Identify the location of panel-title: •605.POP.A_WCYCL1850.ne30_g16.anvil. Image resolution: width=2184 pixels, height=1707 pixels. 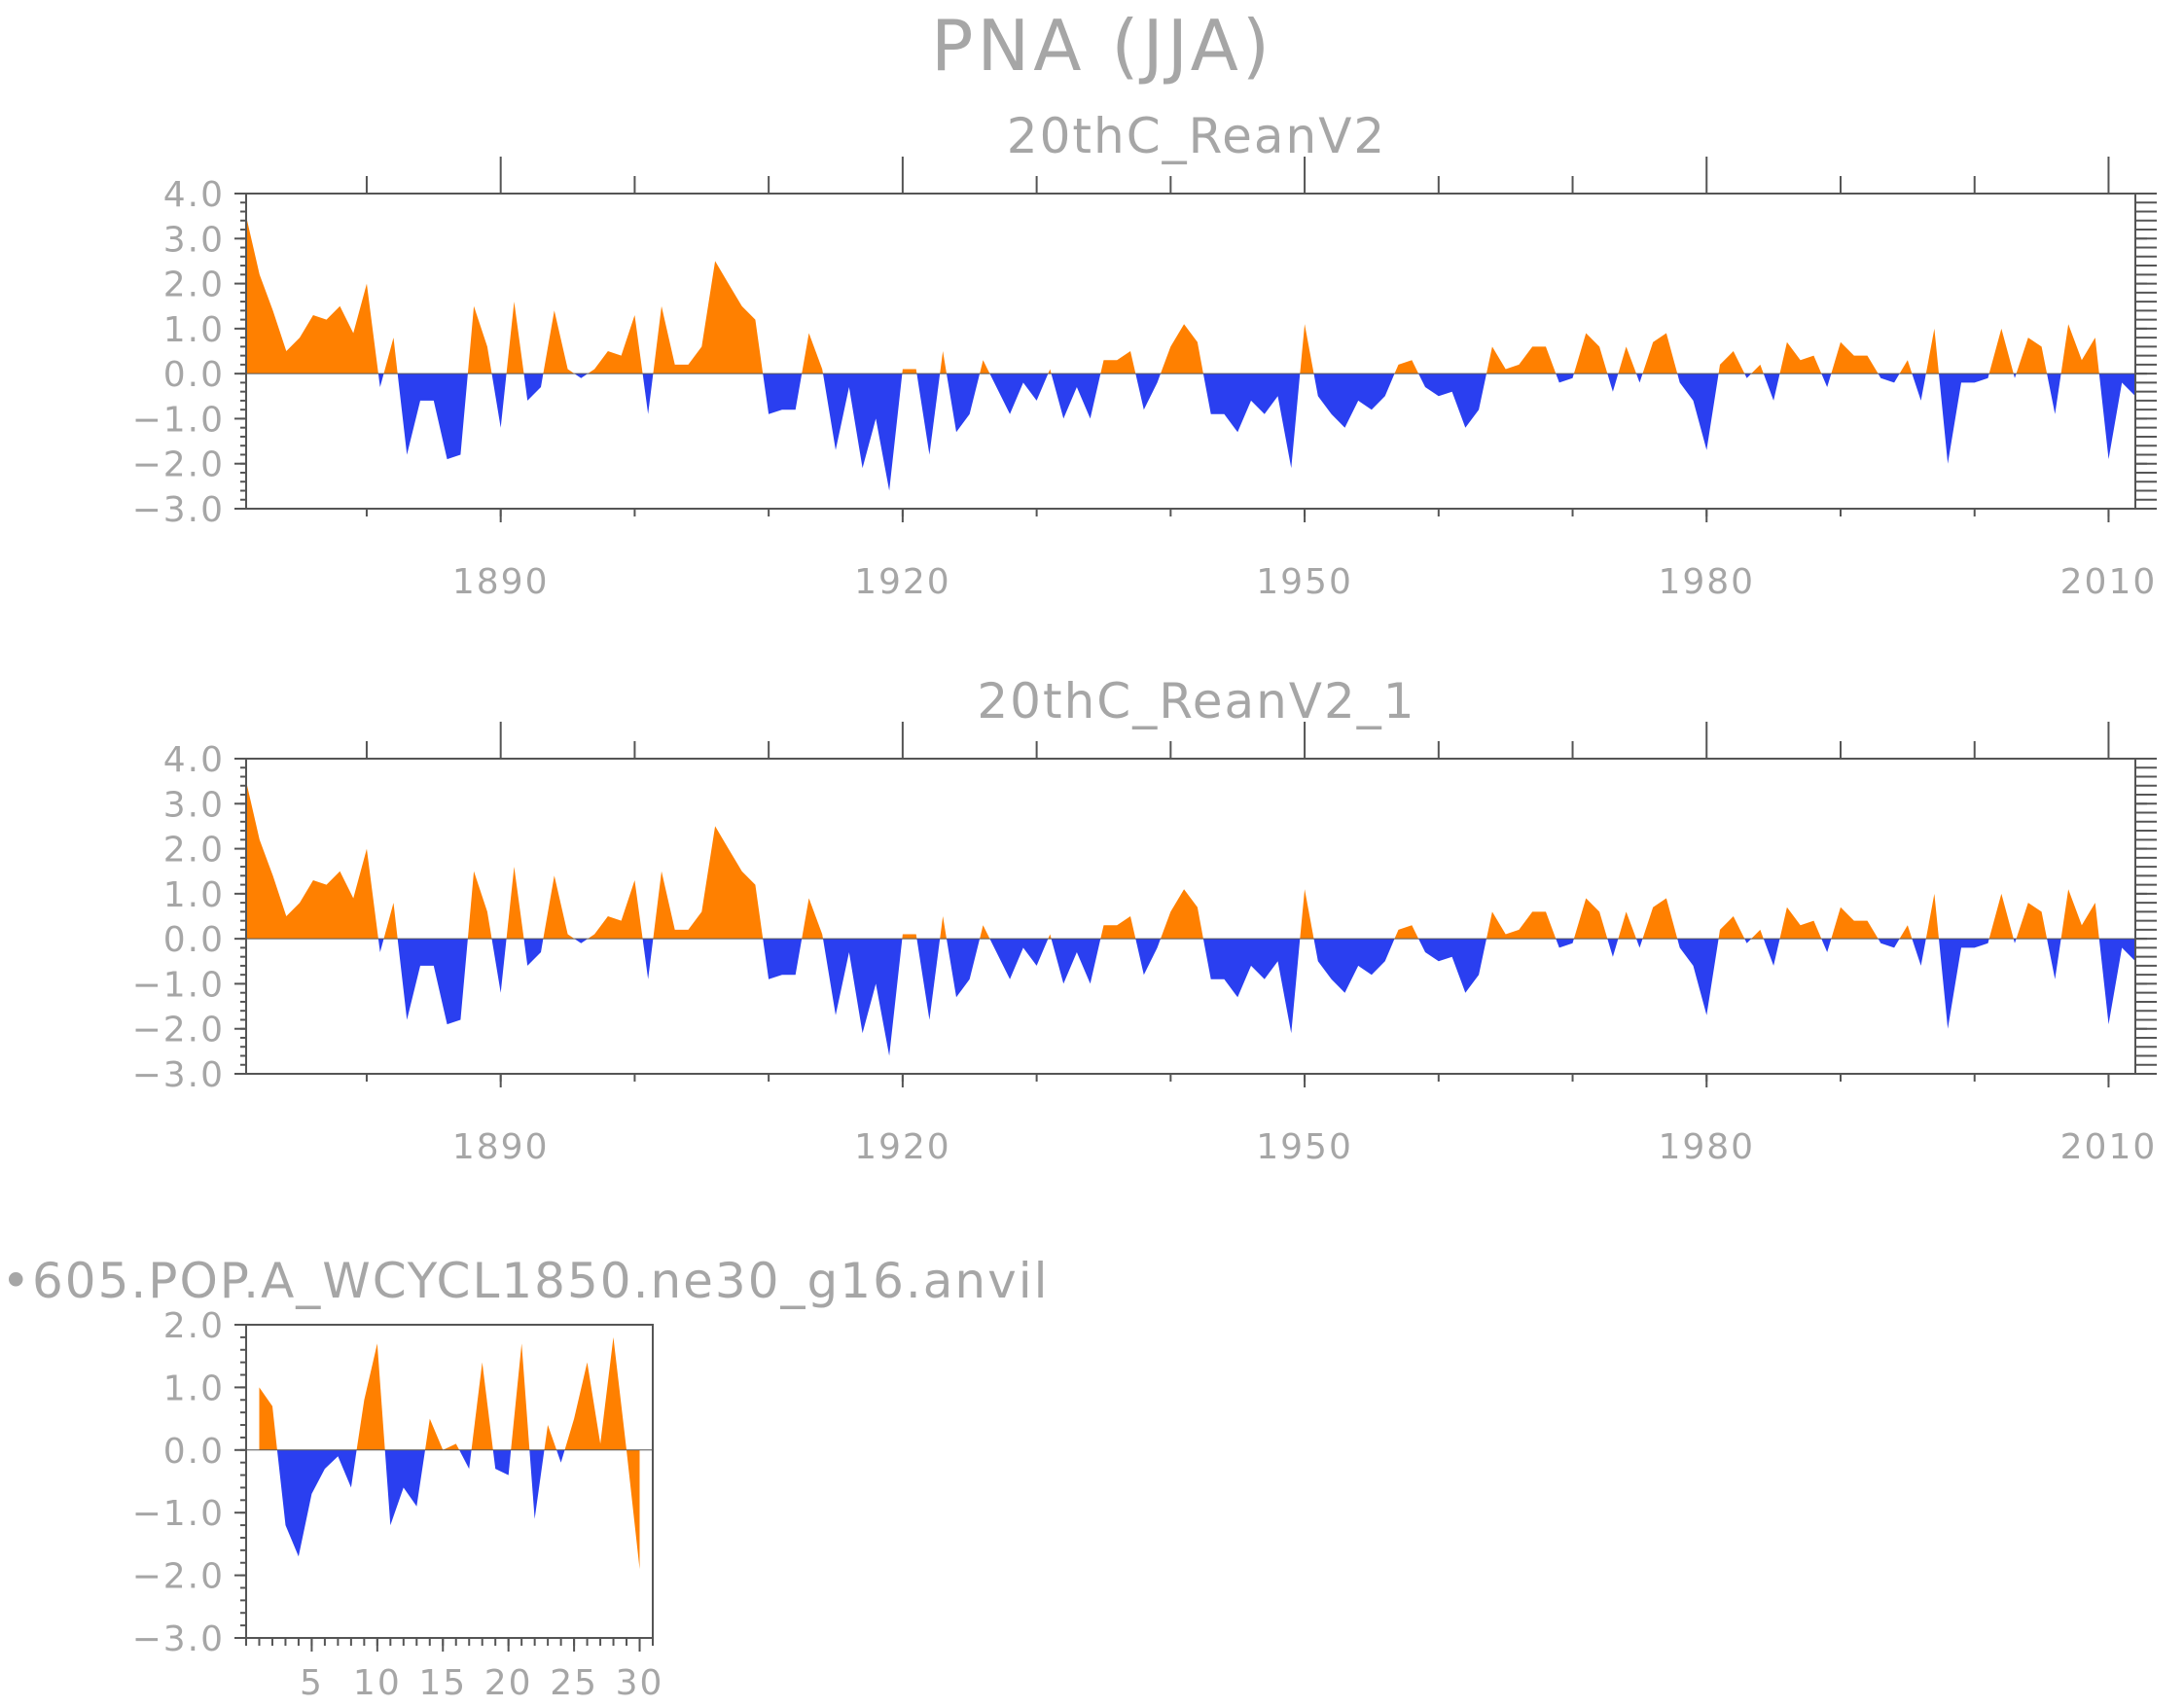
(525, 1281).